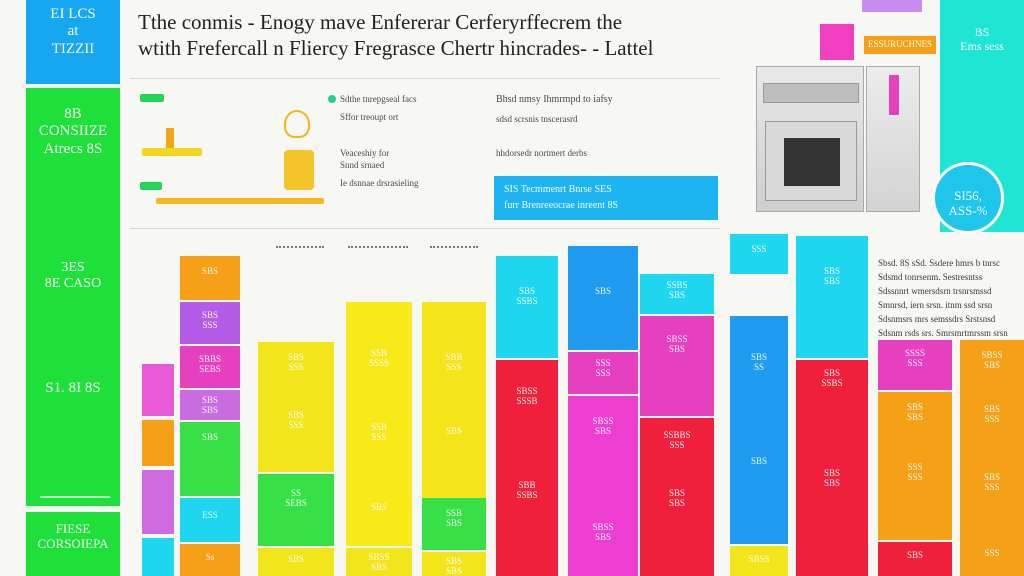 This screenshot has width=1024, height=576. I want to click on bar-4-label-2: SBS, so click(453, 431).